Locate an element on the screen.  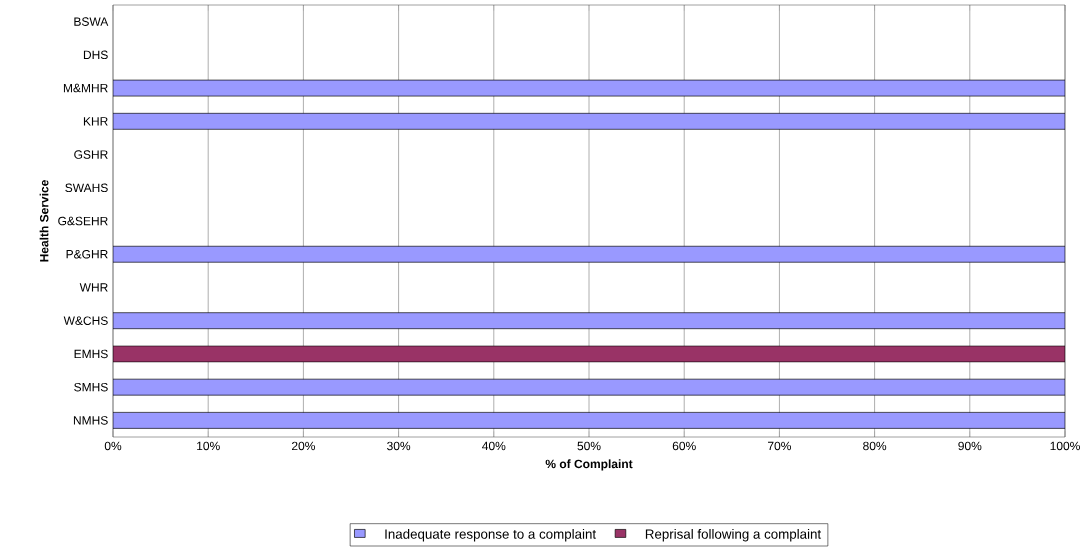
y-tick-label: P&GHR is located at coordinates (87, 254).